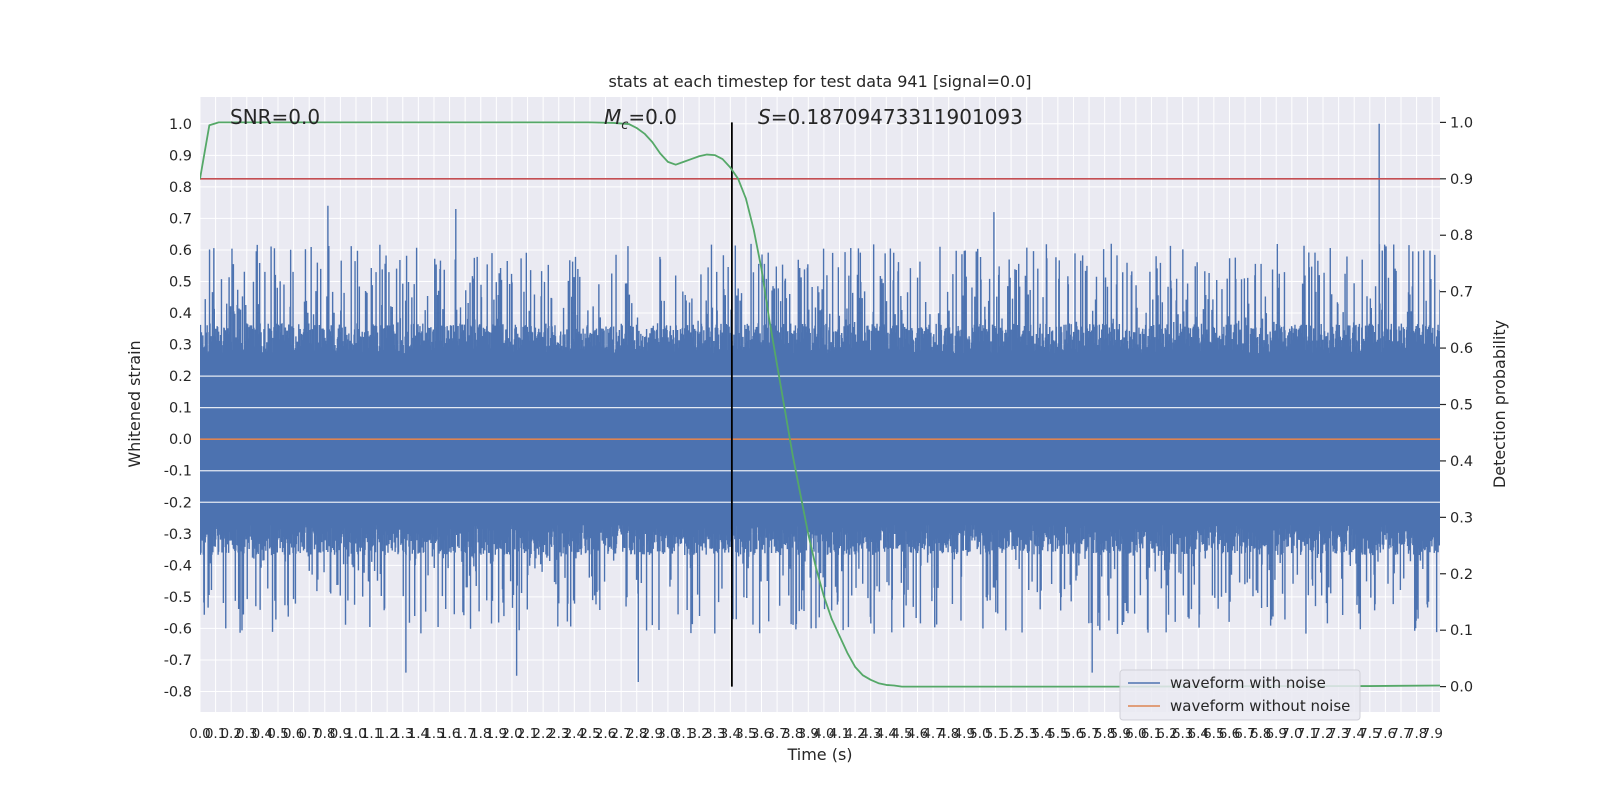  I want to click on x-tick-label: 2.0, so click(511, 734).